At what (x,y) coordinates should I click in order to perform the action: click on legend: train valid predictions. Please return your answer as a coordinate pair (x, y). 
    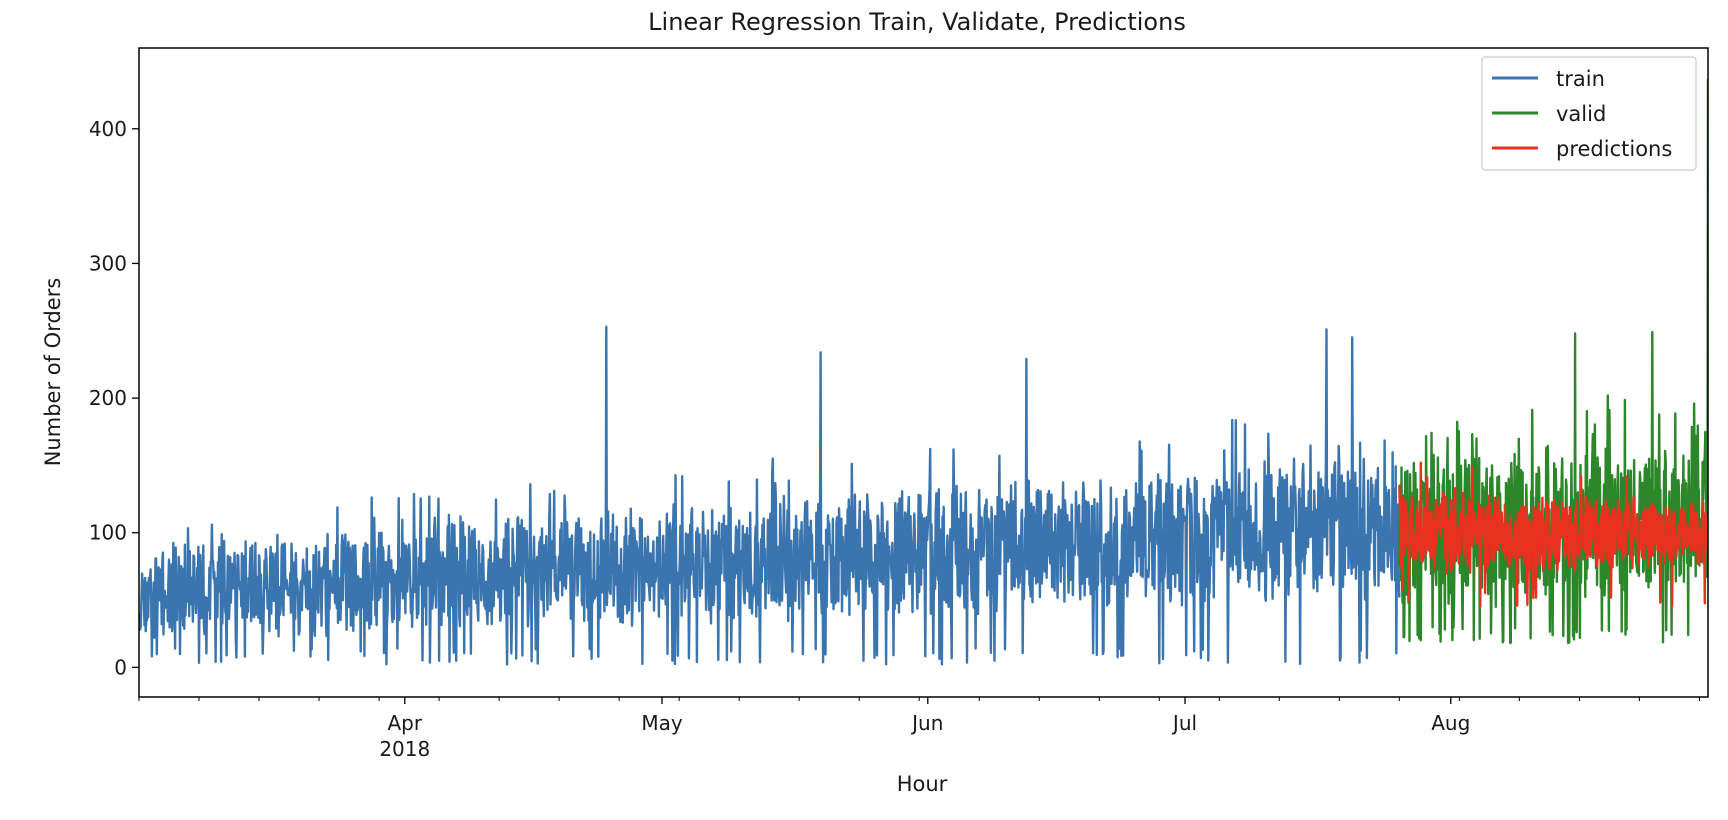
    Looking at the image, I should click on (1589, 113).